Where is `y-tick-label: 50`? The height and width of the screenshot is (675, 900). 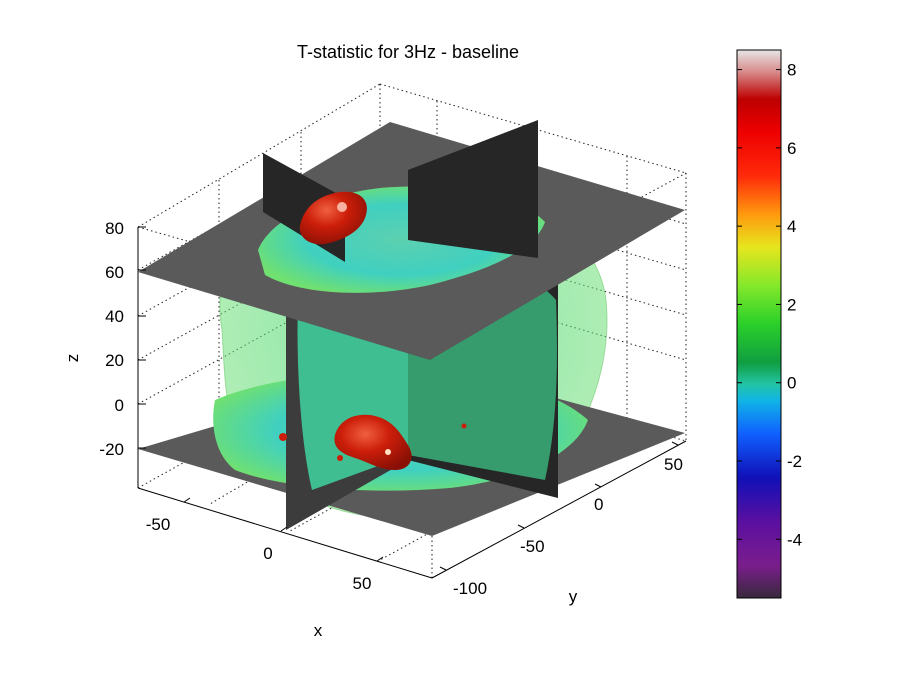 y-tick-label: 50 is located at coordinates (673, 464).